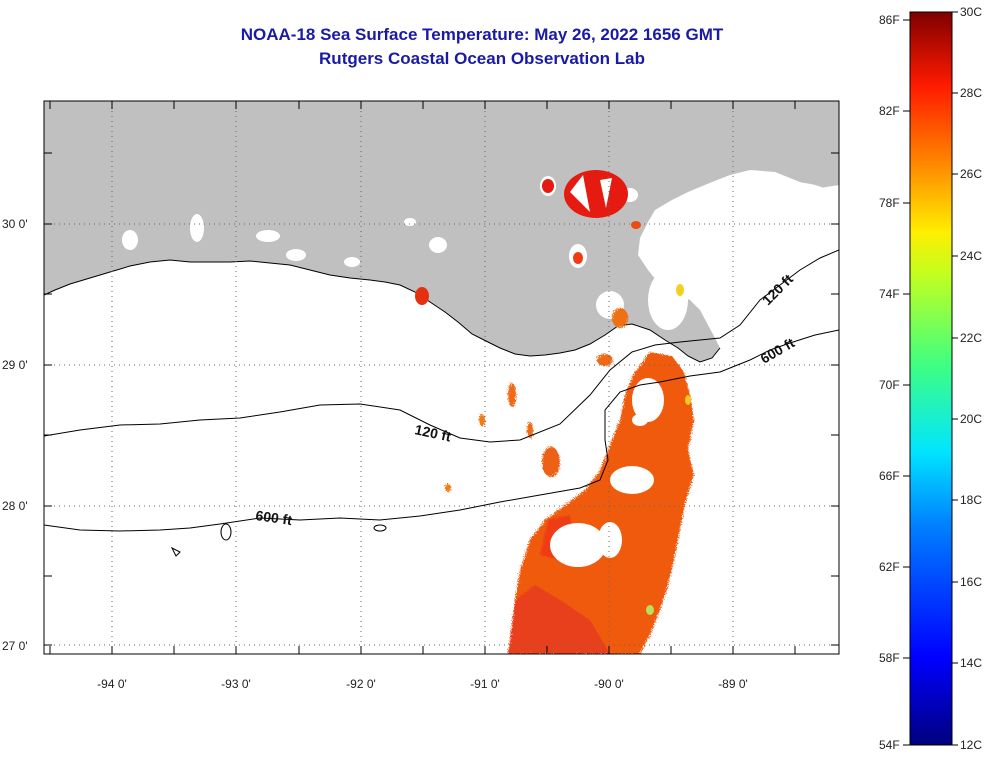 Image resolution: width=992 pixels, height=761 pixels. What do you see at coordinates (15, 506) in the screenshot?
I see `lat-label: 28 0'` at bounding box center [15, 506].